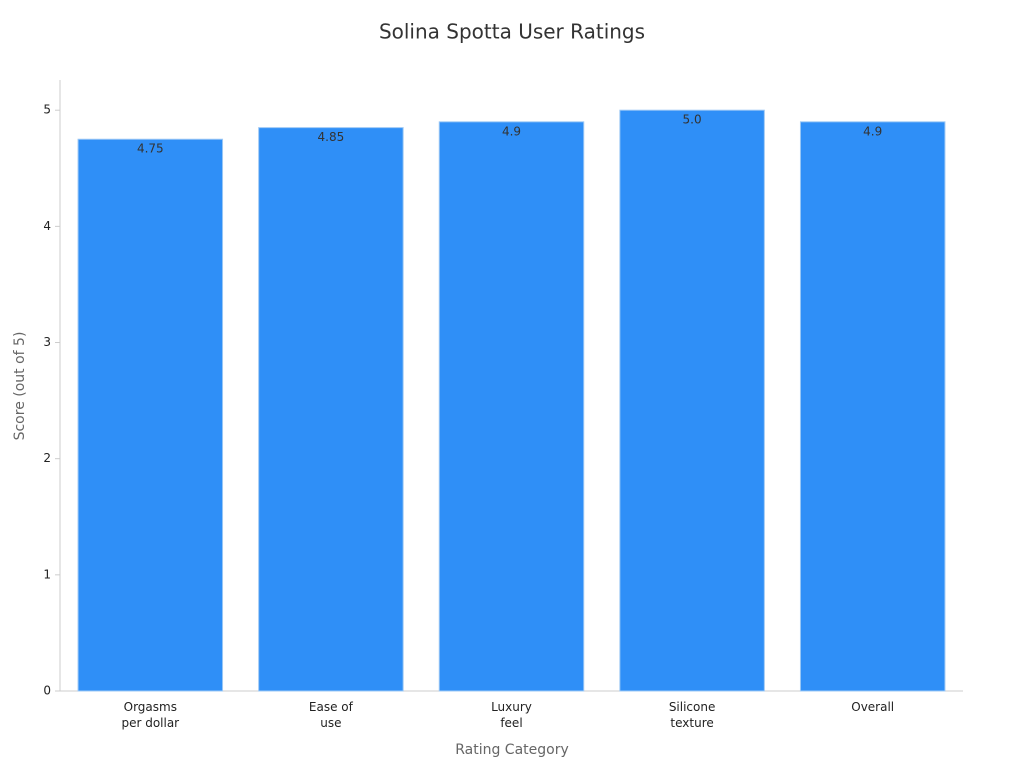 The width and height of the screenshot is (1024, 768). Describe the element at coordinates (47, 574) in the screenshot. I see `y-tick-label: 1` at that location.